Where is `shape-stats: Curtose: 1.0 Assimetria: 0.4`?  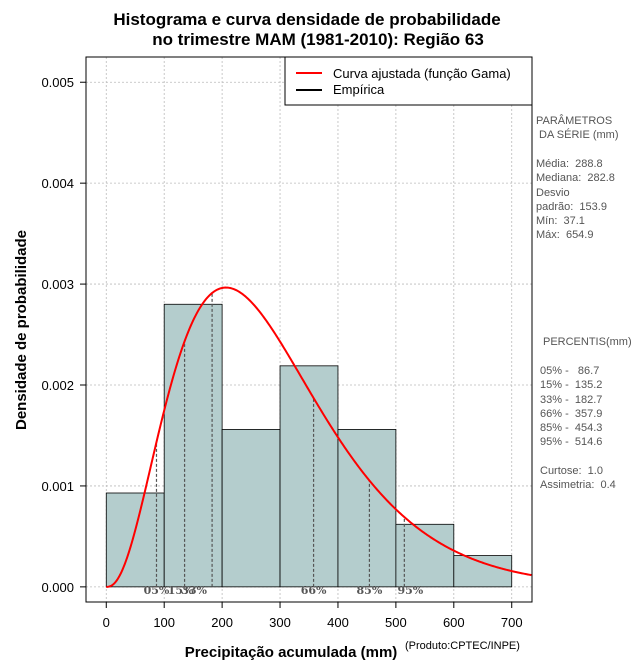 shape-stats: Curtose: 1.0 Assimetria: 0.4 is located at coordinates (578, 478).